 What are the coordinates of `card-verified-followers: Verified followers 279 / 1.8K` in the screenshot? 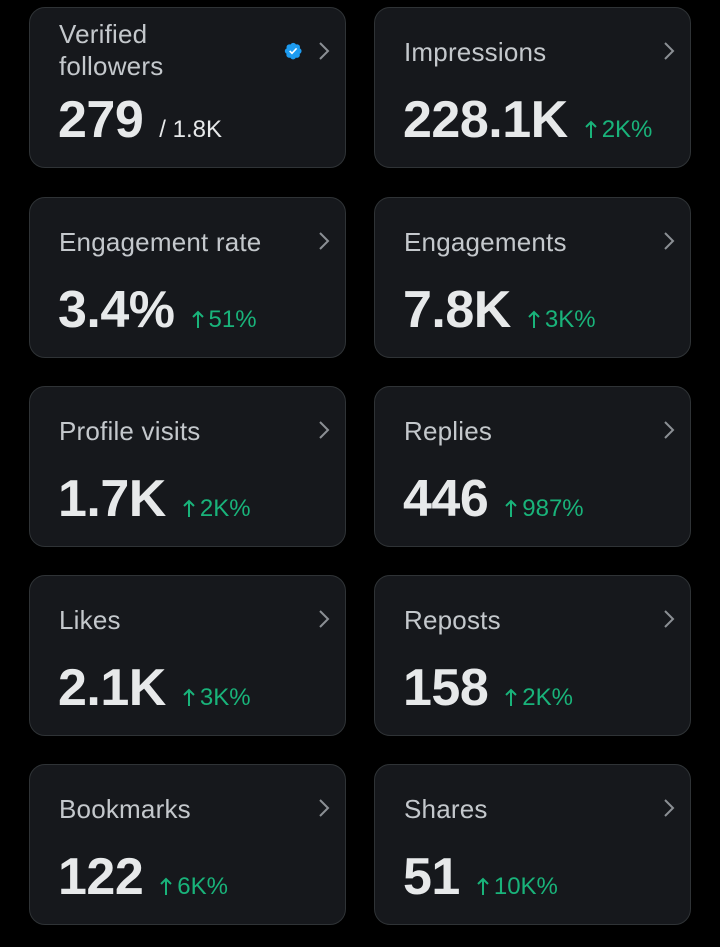 It's located at (187, 87).